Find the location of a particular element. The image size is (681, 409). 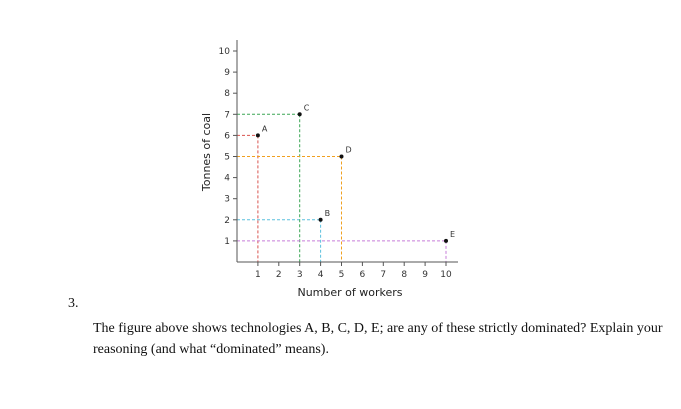

guide-lines is located at coordinates (342, 187).